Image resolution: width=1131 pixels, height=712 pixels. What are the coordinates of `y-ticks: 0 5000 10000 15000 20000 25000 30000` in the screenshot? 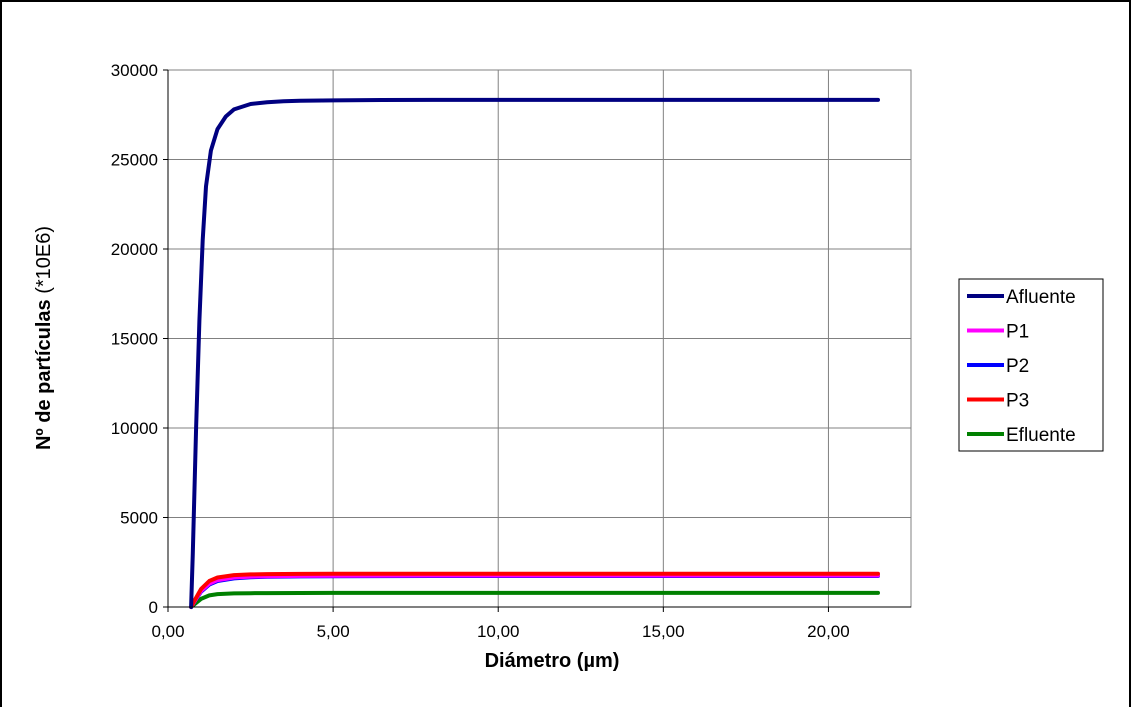 It's located at (139, 339).